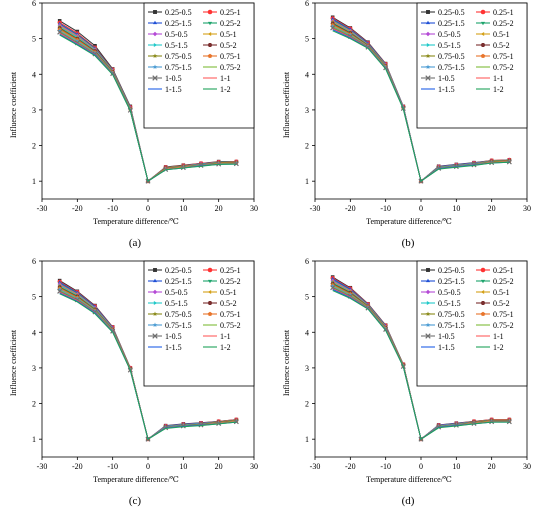  What do you see at coordinates (173, 89) in the screenshot?
I see `legend-label: 1-1.5` at bounding box center [173, 89].